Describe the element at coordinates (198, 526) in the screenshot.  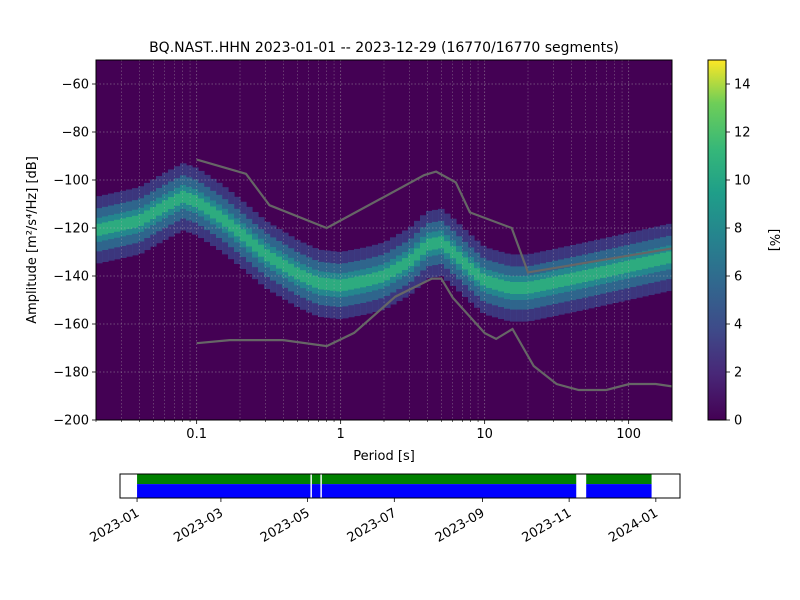
I see `timeline-tick-label: 2023-03` at that location.